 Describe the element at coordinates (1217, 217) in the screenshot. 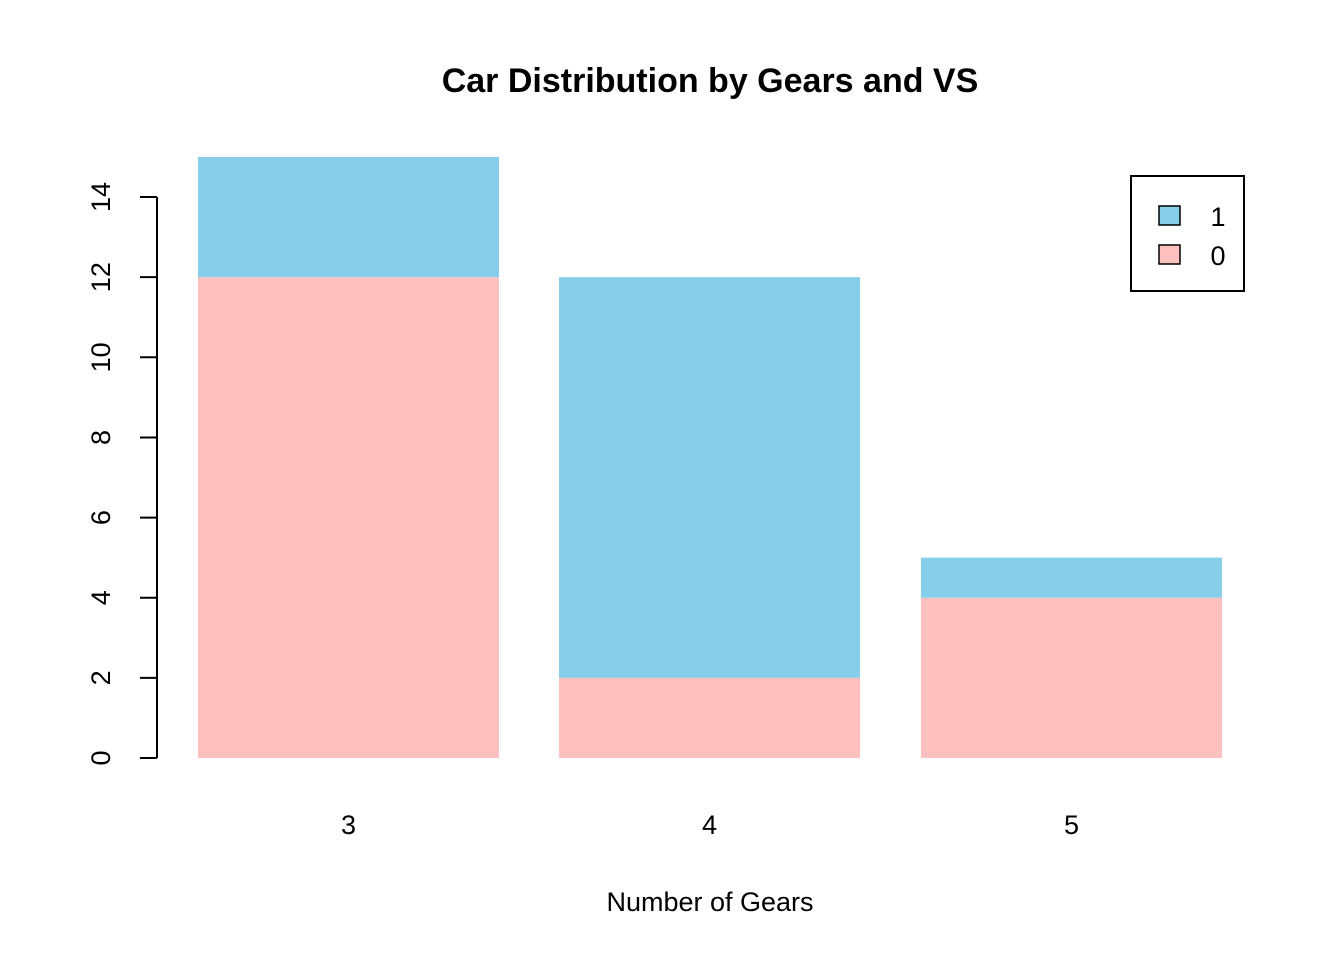

I see `legend-label-1: 1` at that location.